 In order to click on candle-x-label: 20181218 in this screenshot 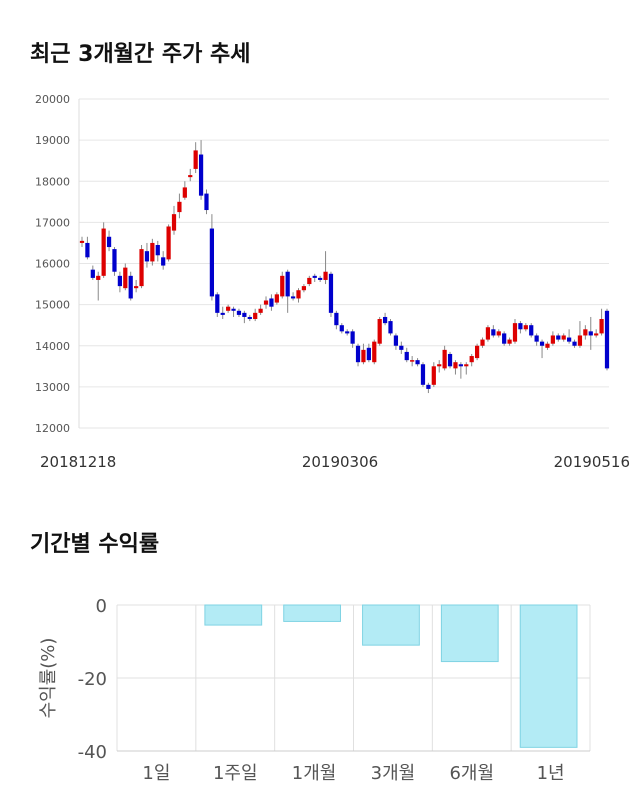, I will do `click(78, 462)`.